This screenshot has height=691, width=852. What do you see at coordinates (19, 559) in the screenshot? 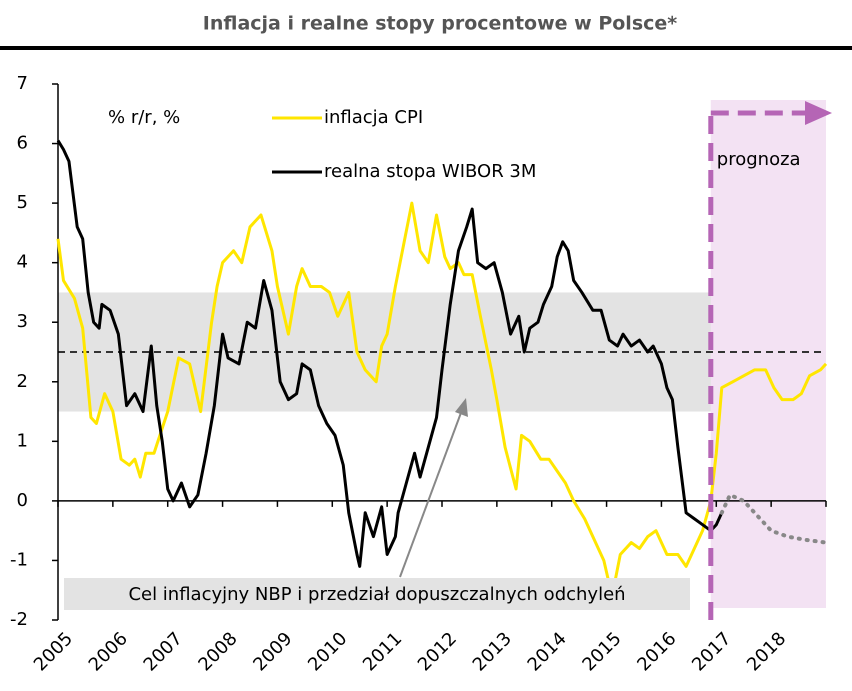
I see `y-tick-label: -1` at bounding box center [19, 559].